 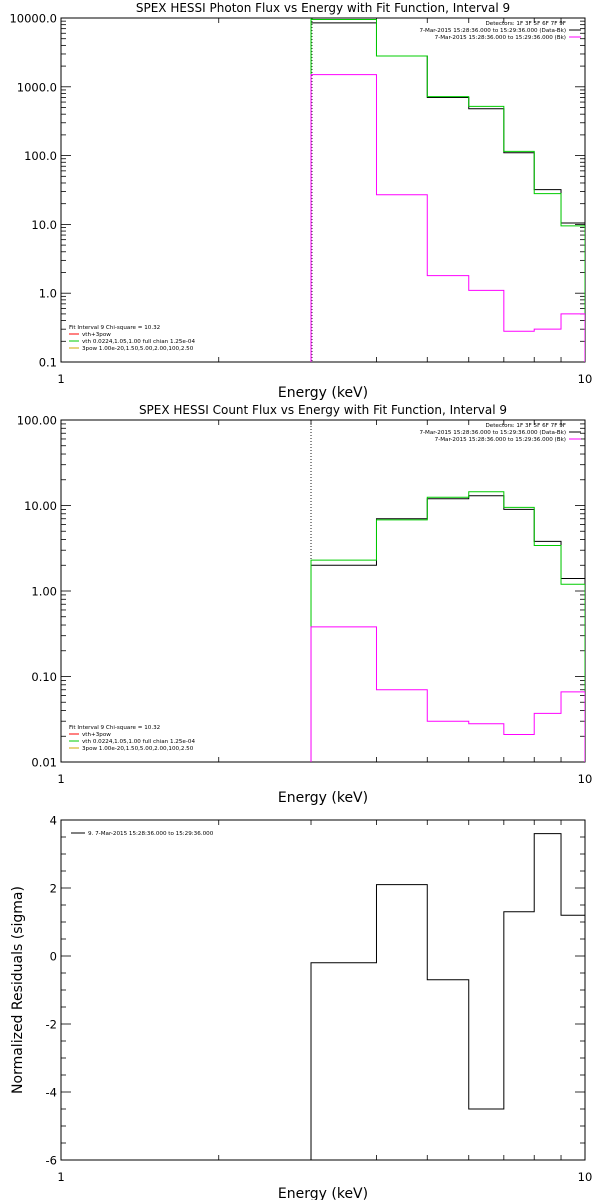 I want to click on y-tick-label: -4, so click(x=51, y=1093).